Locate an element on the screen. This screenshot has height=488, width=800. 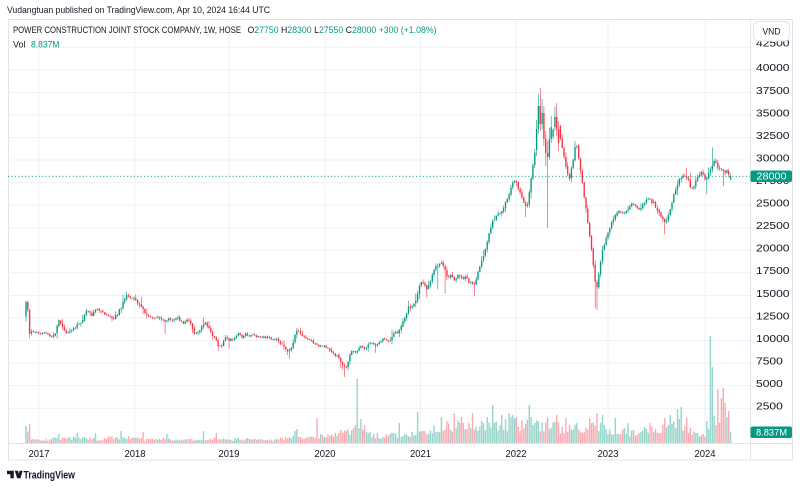
svg-text: 37500 is located at coordinates (773, 91).